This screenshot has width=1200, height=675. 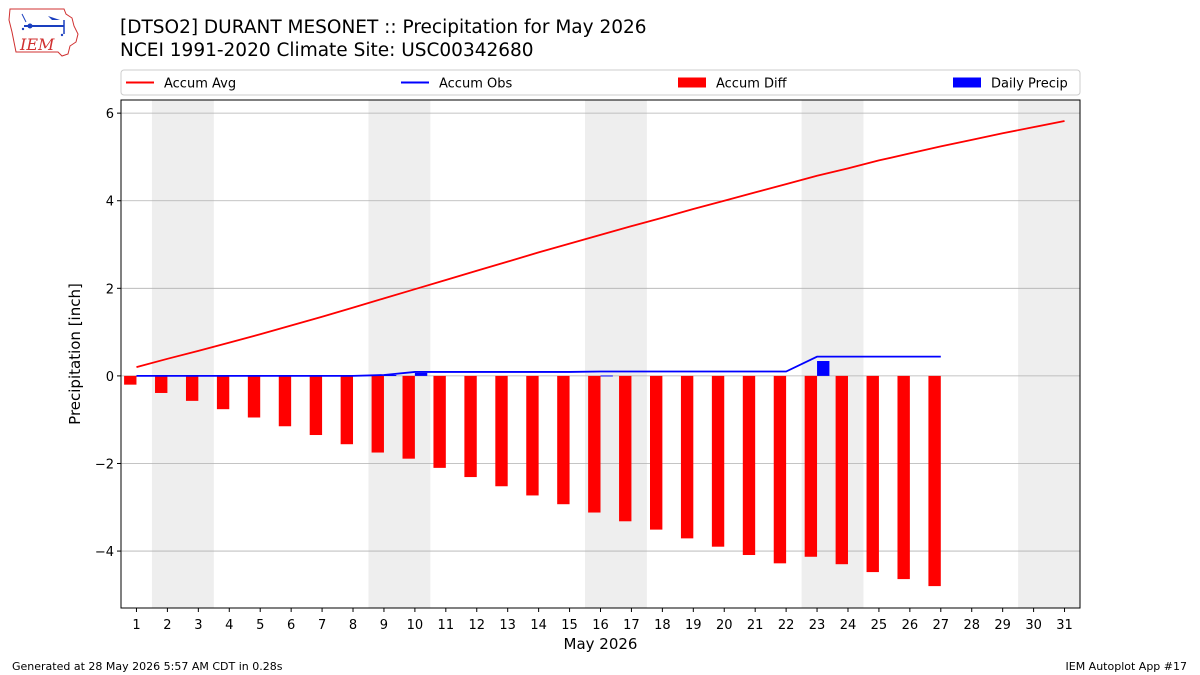 What do you see at coordinates (384, 625) in the screenshot?
I see `x-tick-label: 9` at bounding box center [384, 625].